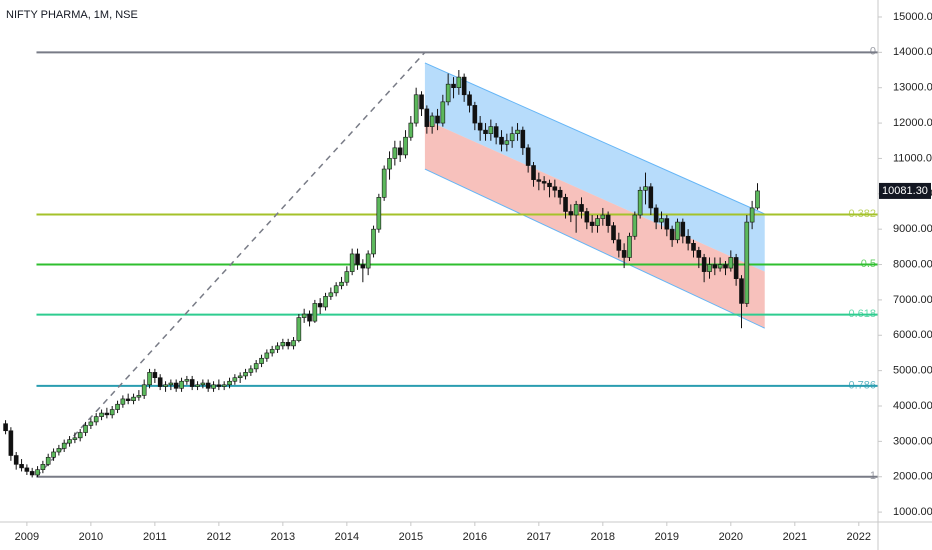  What do you see at coordinates (667, 537) in the screenshot?
I see `x-tick-label: 2019` at bounding box center [667, 537].